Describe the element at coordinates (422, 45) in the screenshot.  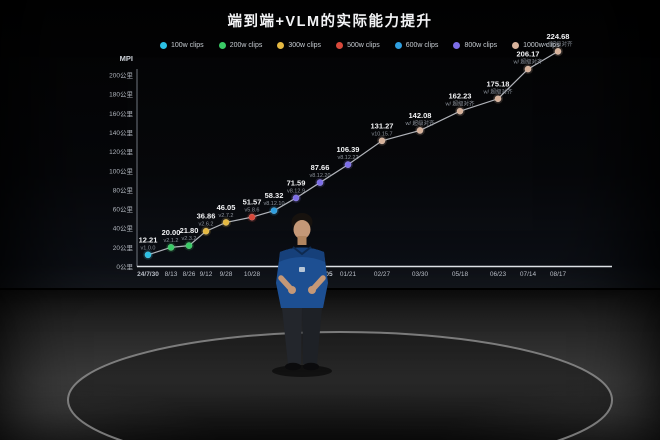
I see `legend-item-label: 600w clips` at that location.